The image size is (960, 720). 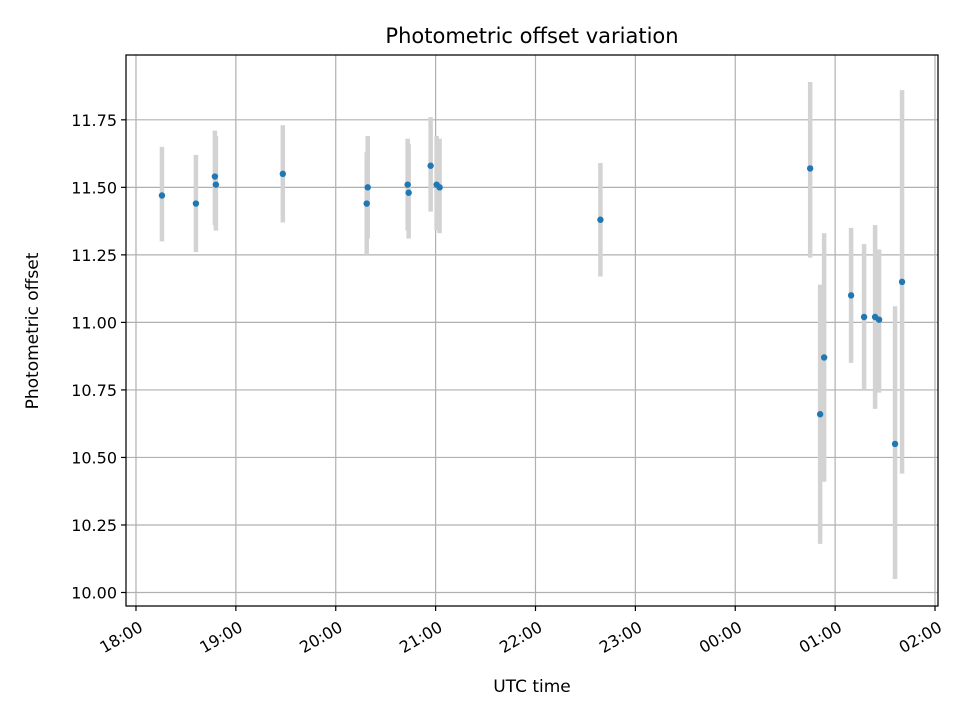 What do you see at coordinates (920, 637) in the screenshot?
I see `x-tick-label: 02:00` at bounding box center [920, 637].